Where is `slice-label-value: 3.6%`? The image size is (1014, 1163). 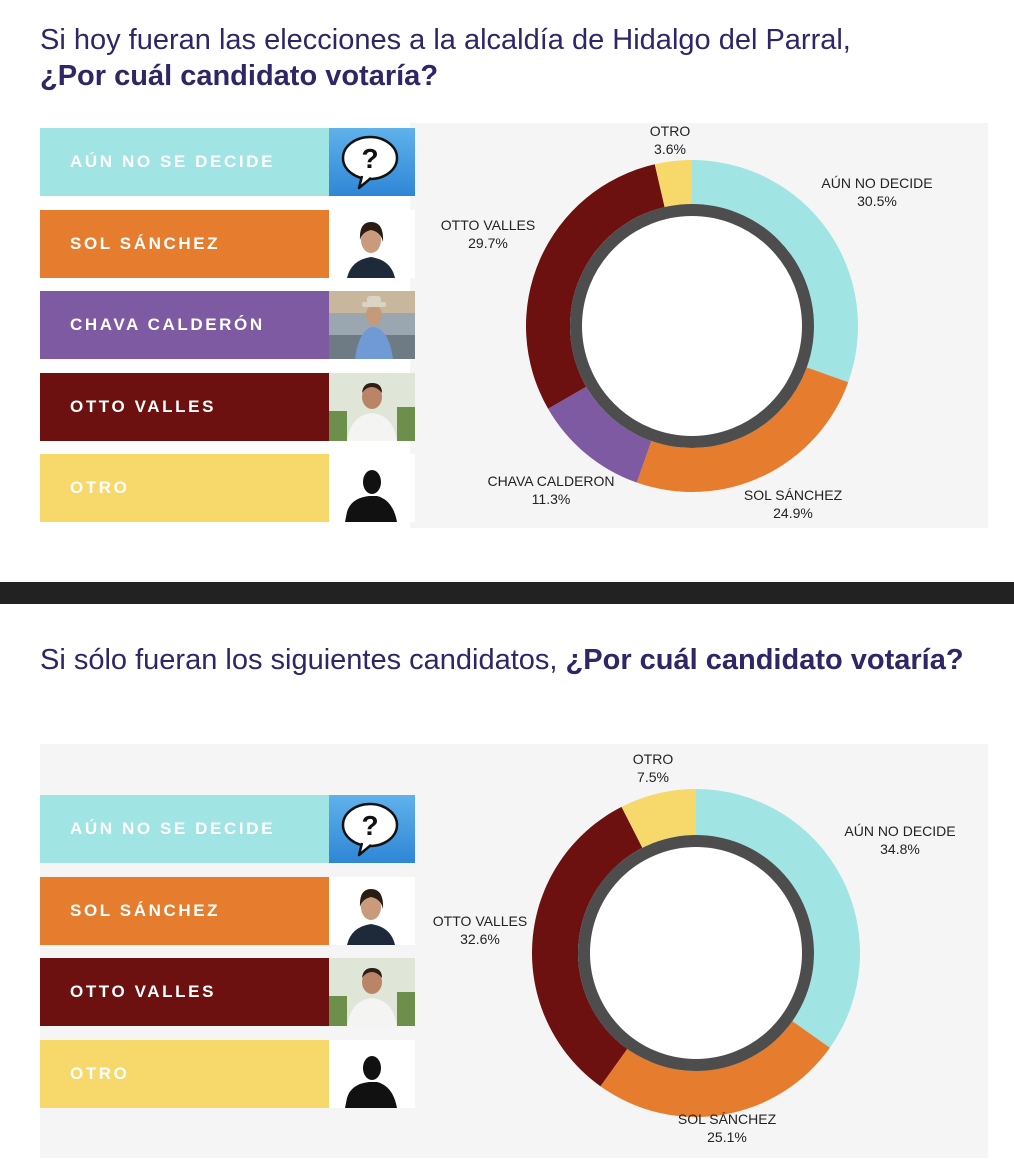
slice-label-value: 3.6% is located at coordinates (670, 149).